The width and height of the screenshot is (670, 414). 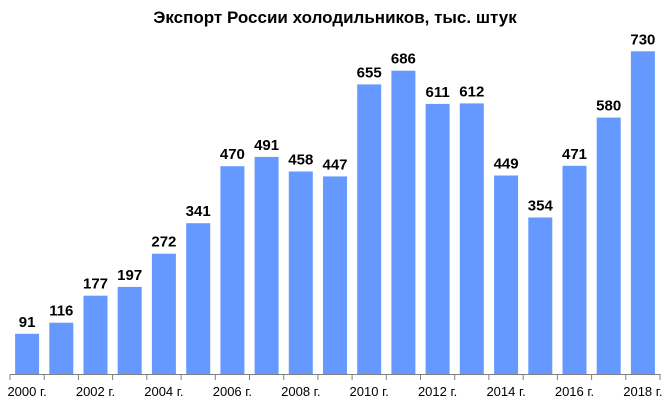 What do you see at coordinates (163, 242) in the screenshot?
I see `bar-value-label-4: 272` at bounding box center [163, 242].